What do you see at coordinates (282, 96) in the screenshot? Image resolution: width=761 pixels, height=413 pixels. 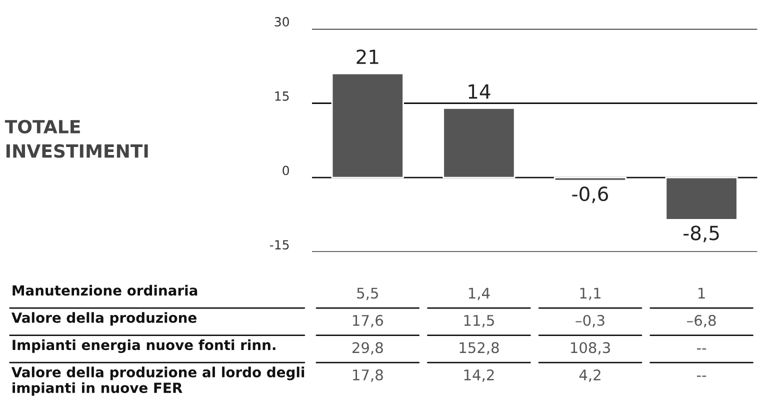 I see `y-tick-label: 15` at bounding box center [282, 96].